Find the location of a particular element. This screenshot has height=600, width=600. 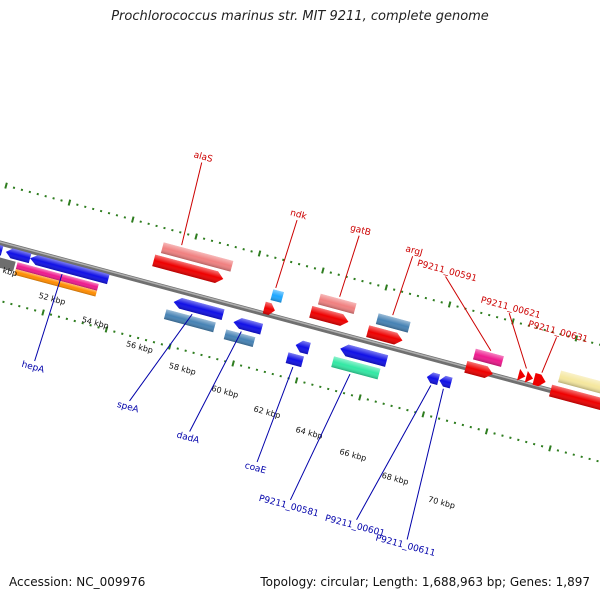

gene-feature-green is located at coordinates (356, 368).